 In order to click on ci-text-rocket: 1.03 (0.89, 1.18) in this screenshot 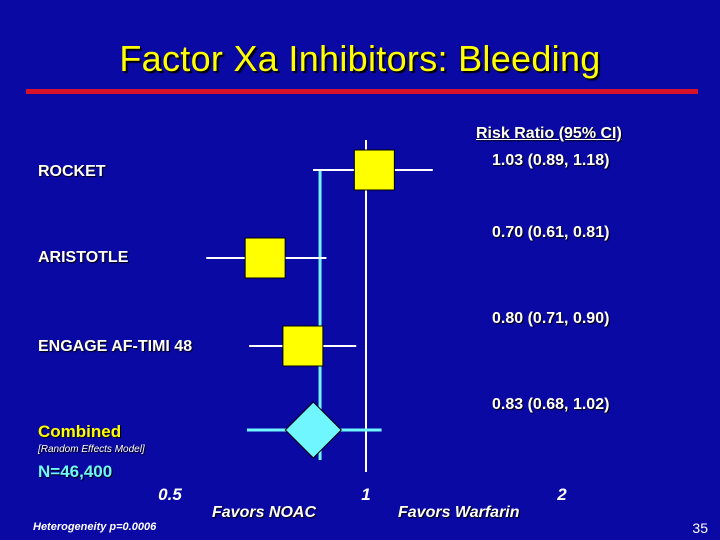, I will do `click(551, 160)`.